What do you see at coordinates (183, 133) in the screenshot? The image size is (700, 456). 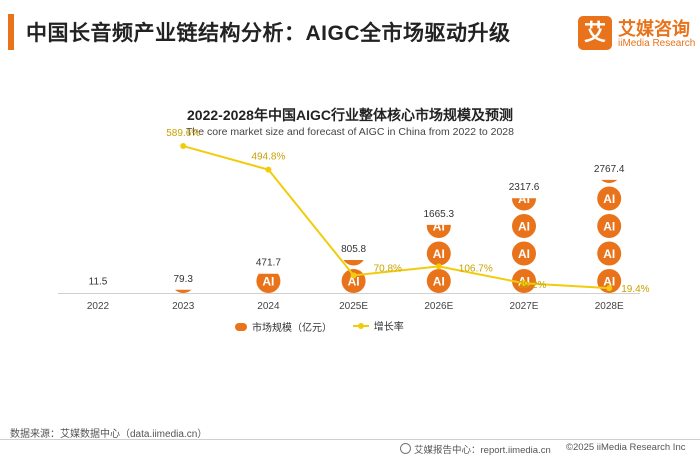 I see `growth-rate-label: 589.6%` at bounding box center [183, 133].